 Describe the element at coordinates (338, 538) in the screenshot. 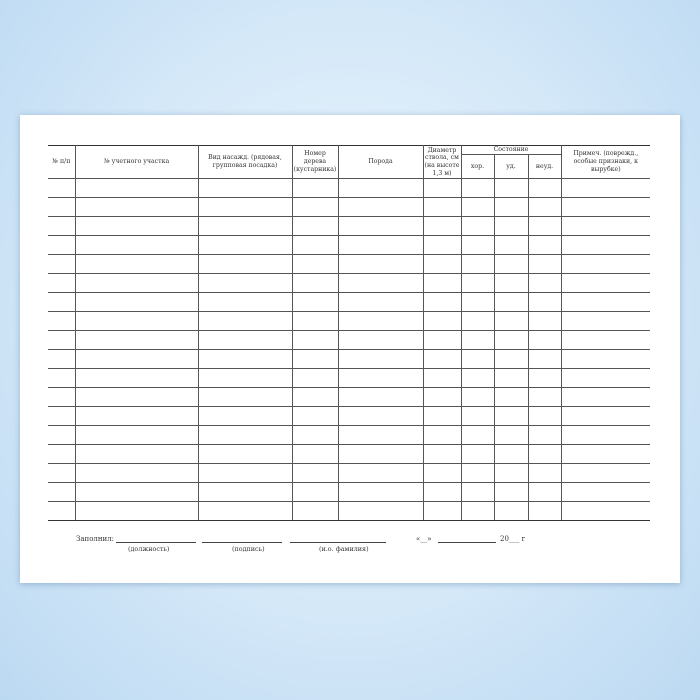

I see `name-line` at that location.